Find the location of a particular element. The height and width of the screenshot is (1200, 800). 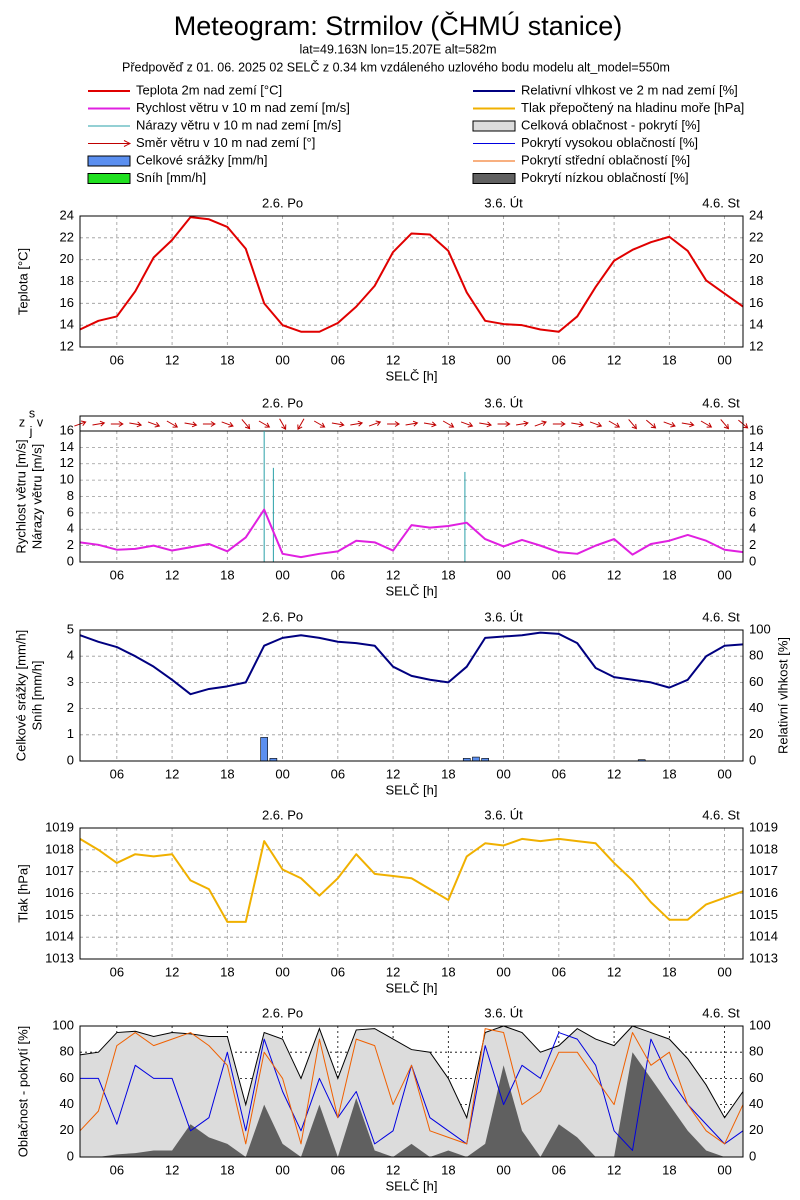

y-tick-label-right: 2 is located at coordinates (752, 544).